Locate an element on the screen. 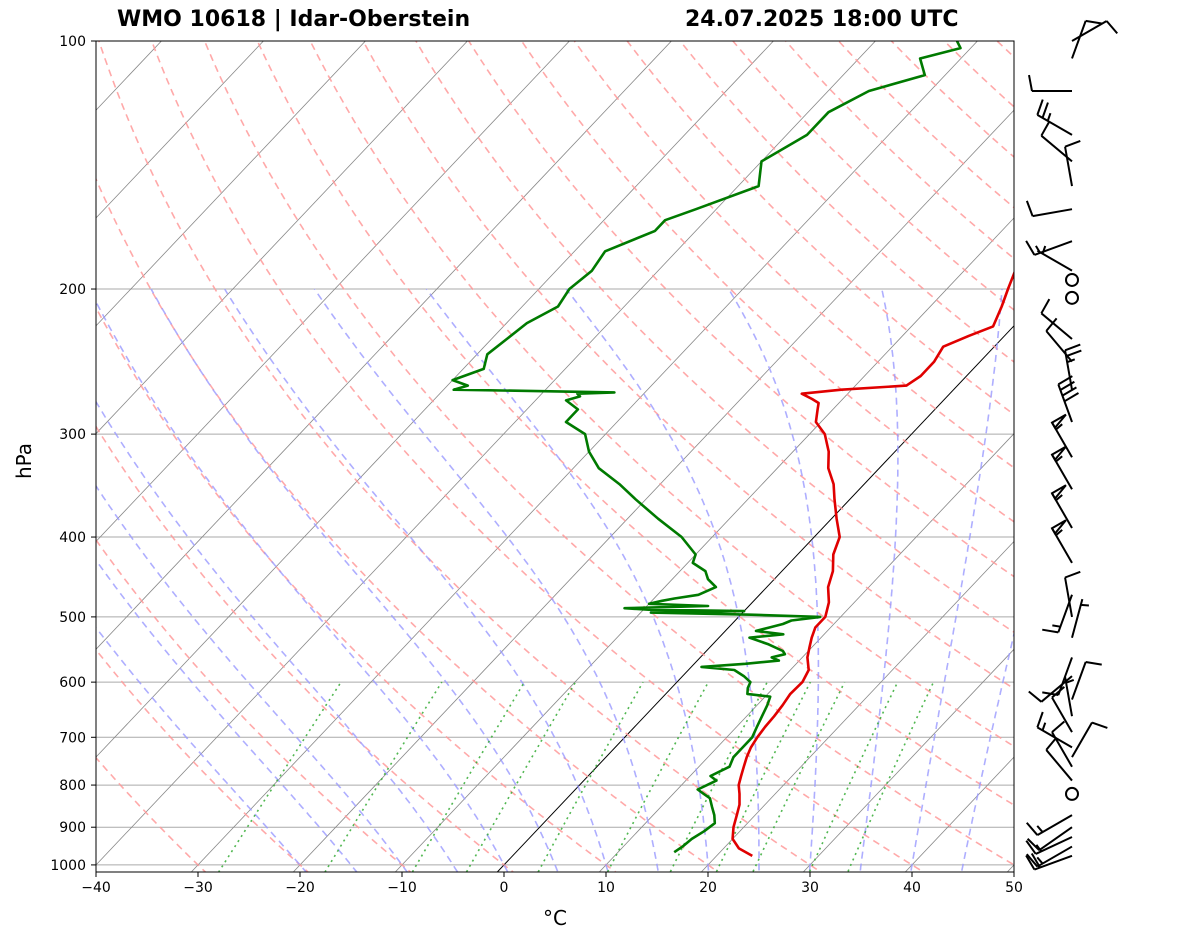 This screenshot has height=941, width=1181. x-tick-label: −10 is located at coordinates (402, 888).